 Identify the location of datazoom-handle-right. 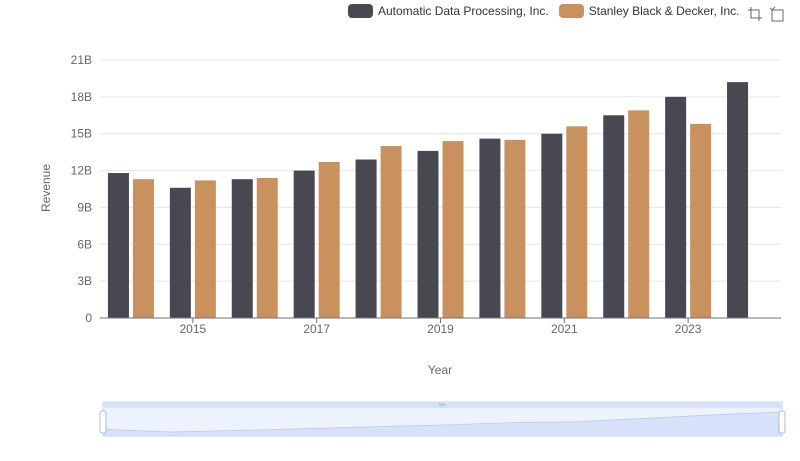
(782, 422).